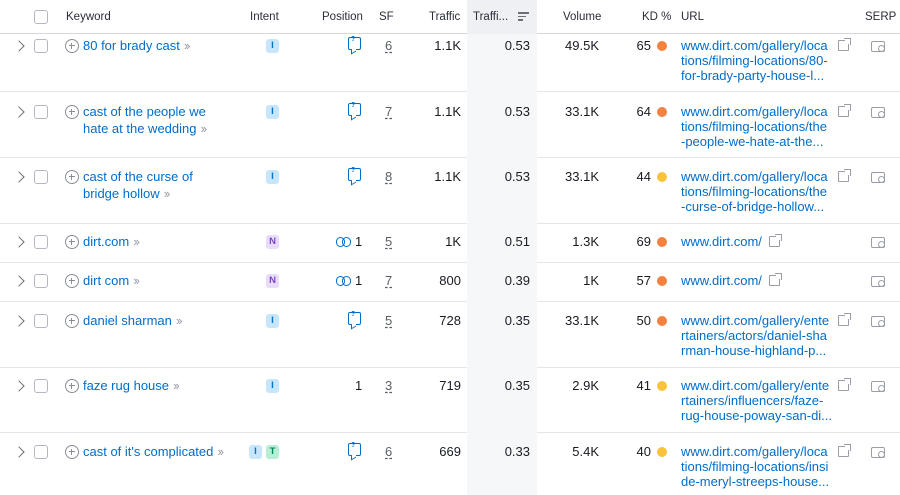  Describe the element at coordinates (502, 243) in the screenshot. I see `traffic-share-column-bg` at that location.